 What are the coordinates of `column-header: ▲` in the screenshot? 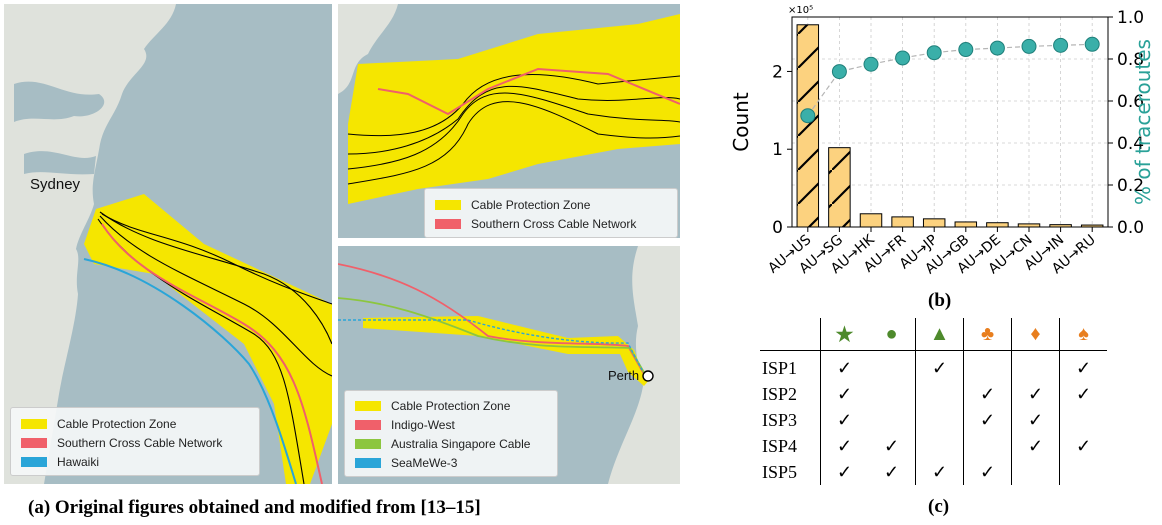 It's located at (939, 334).